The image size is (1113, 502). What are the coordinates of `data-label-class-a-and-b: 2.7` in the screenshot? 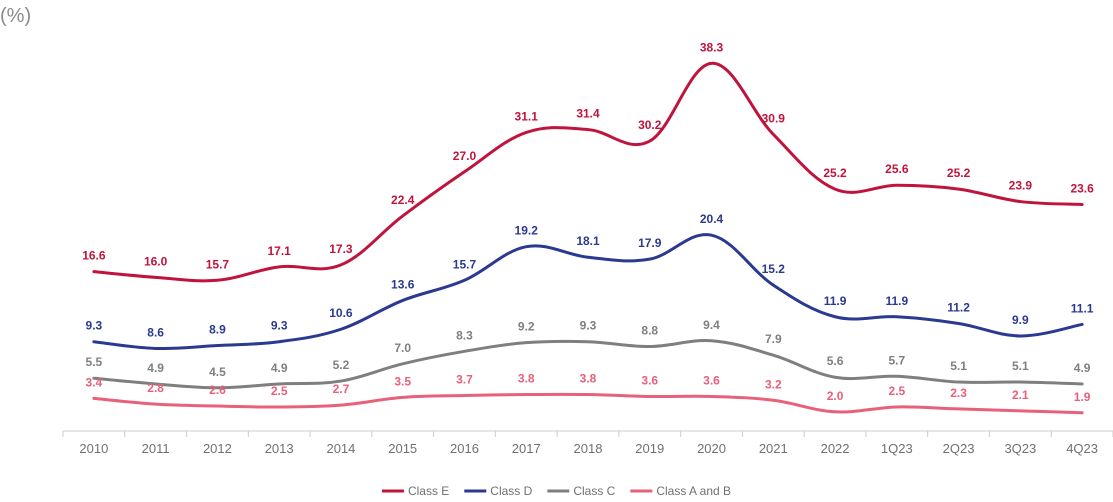 It's located at (341, 389).